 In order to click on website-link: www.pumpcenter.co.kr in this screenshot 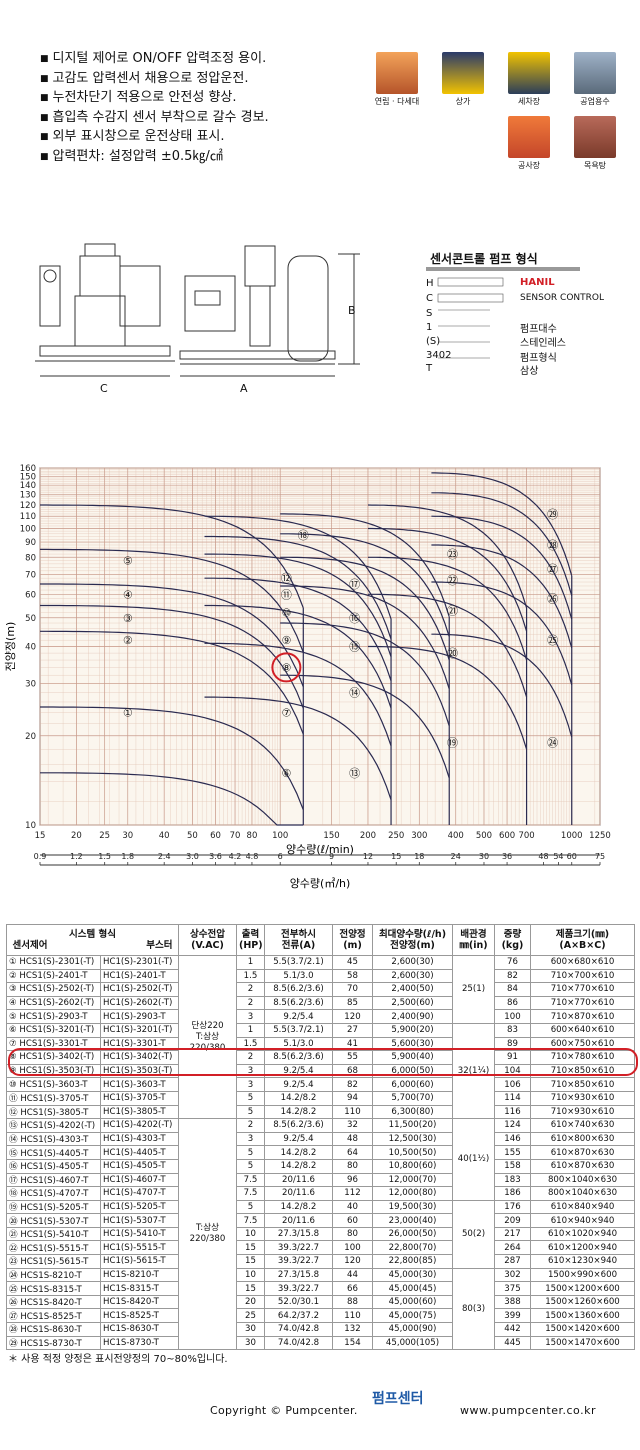, I will do `click(528, 1410)`.